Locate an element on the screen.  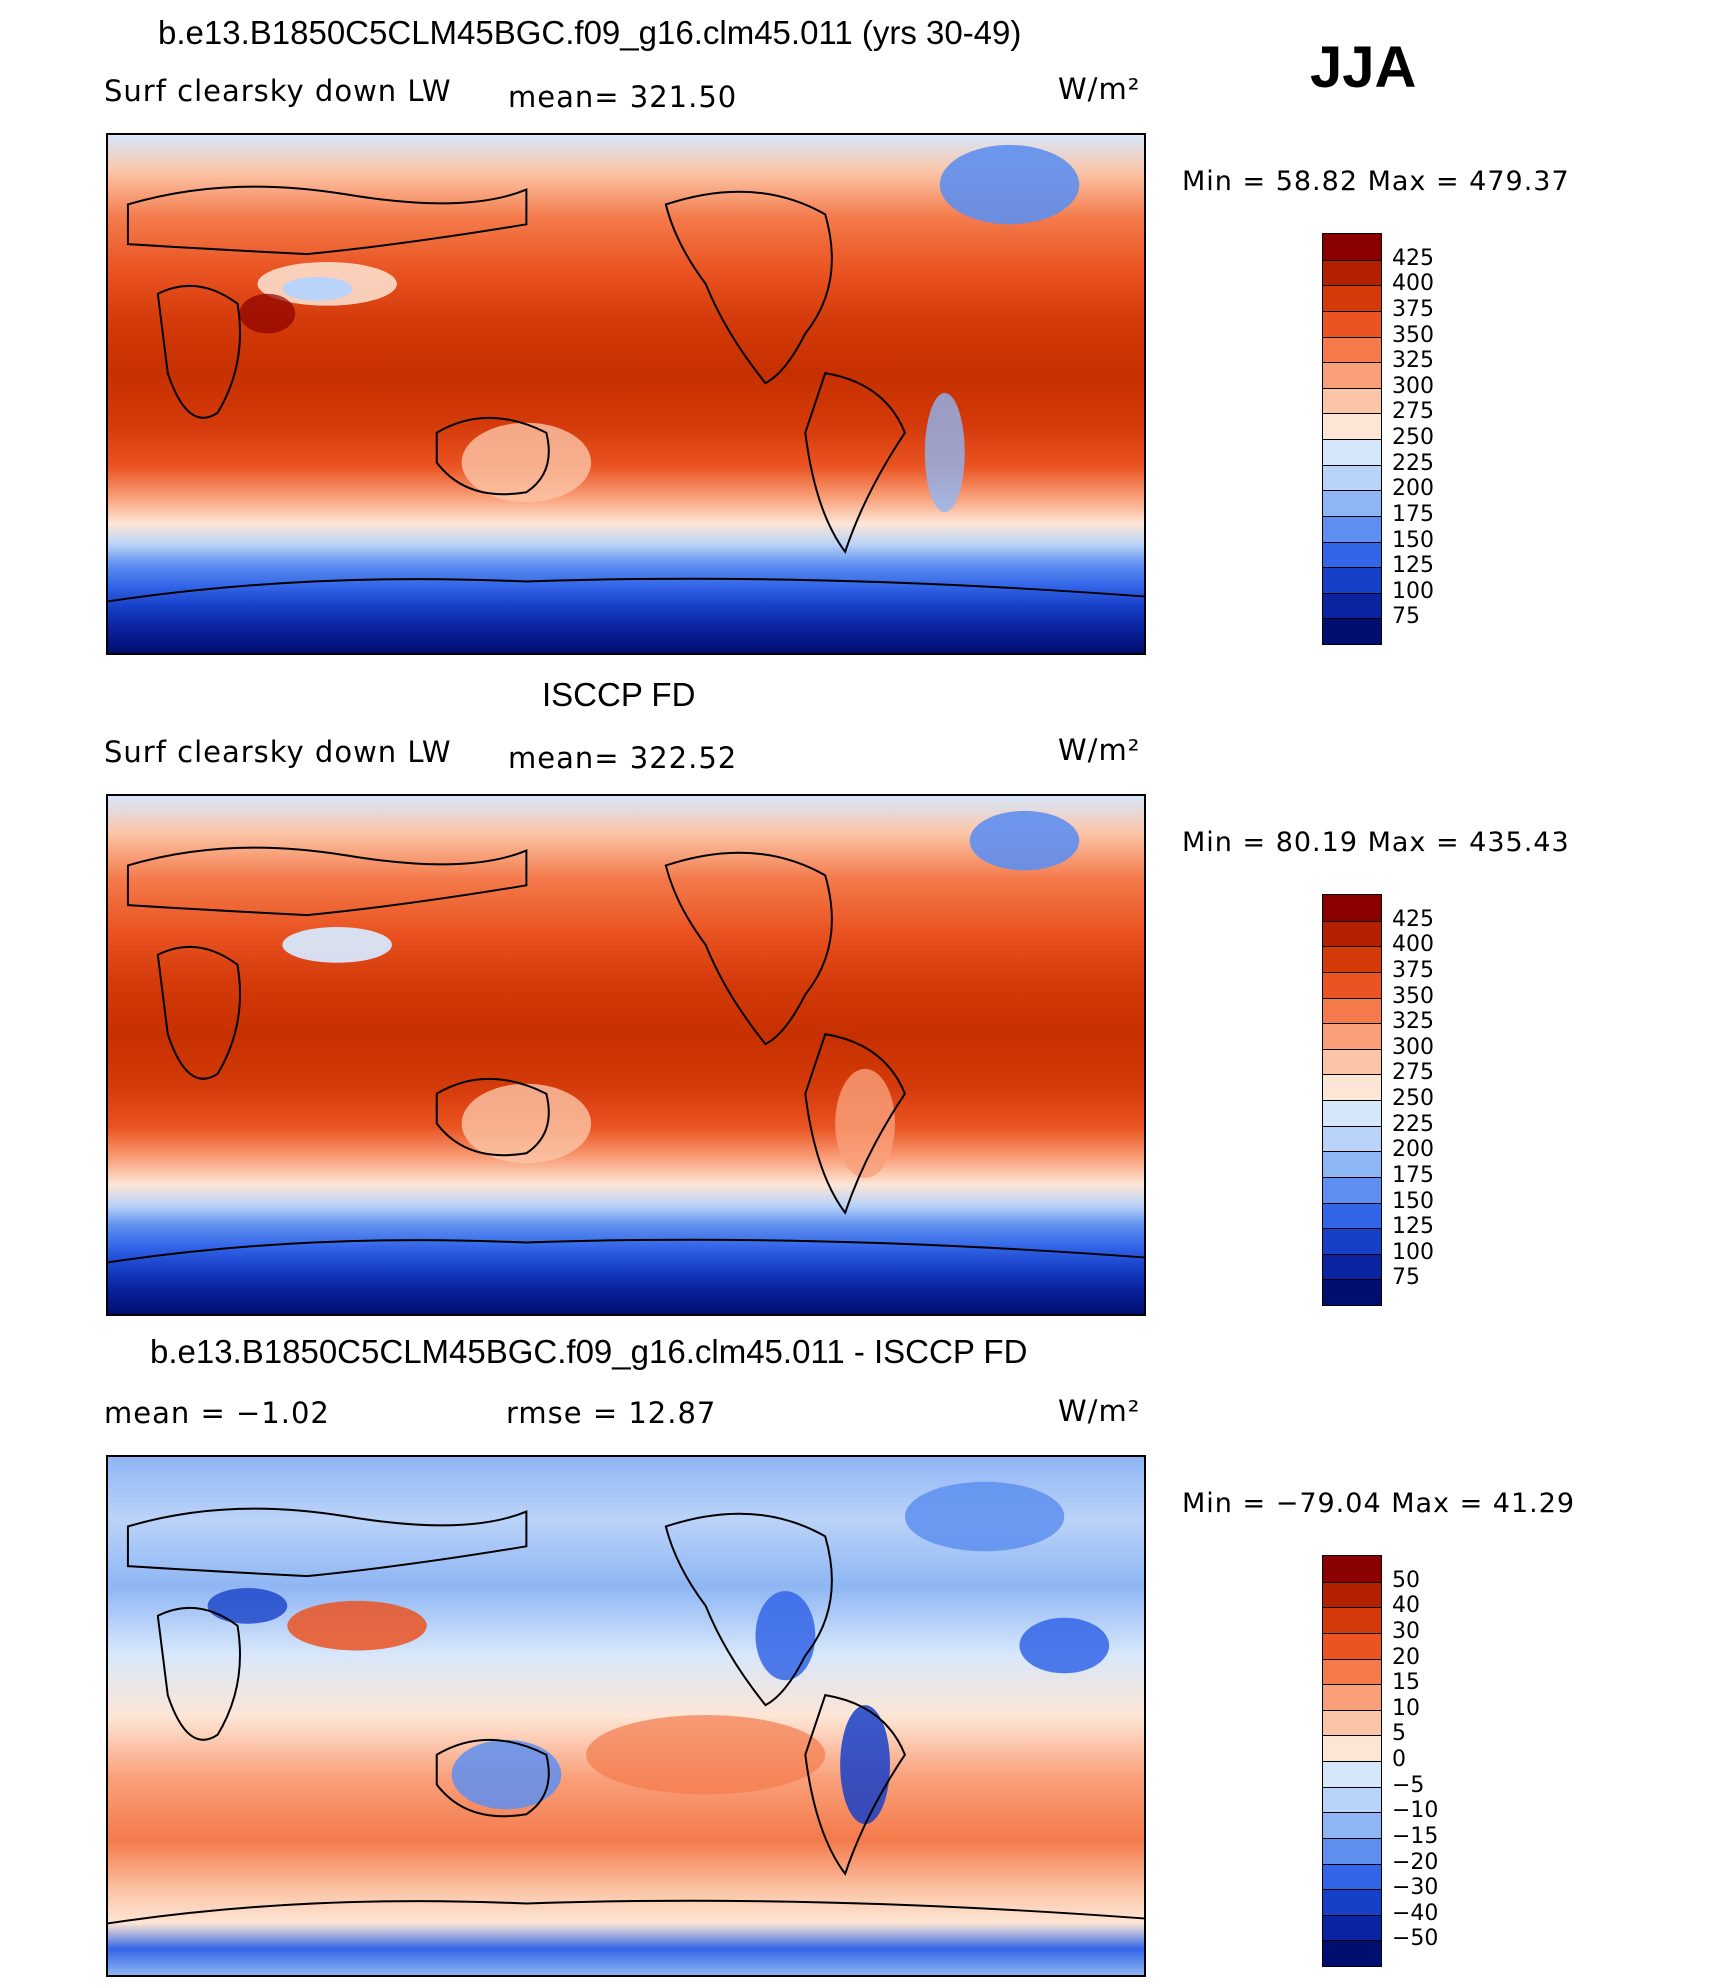
colorbar-tick-label: 5 is located at coordinates (1399, 1734).